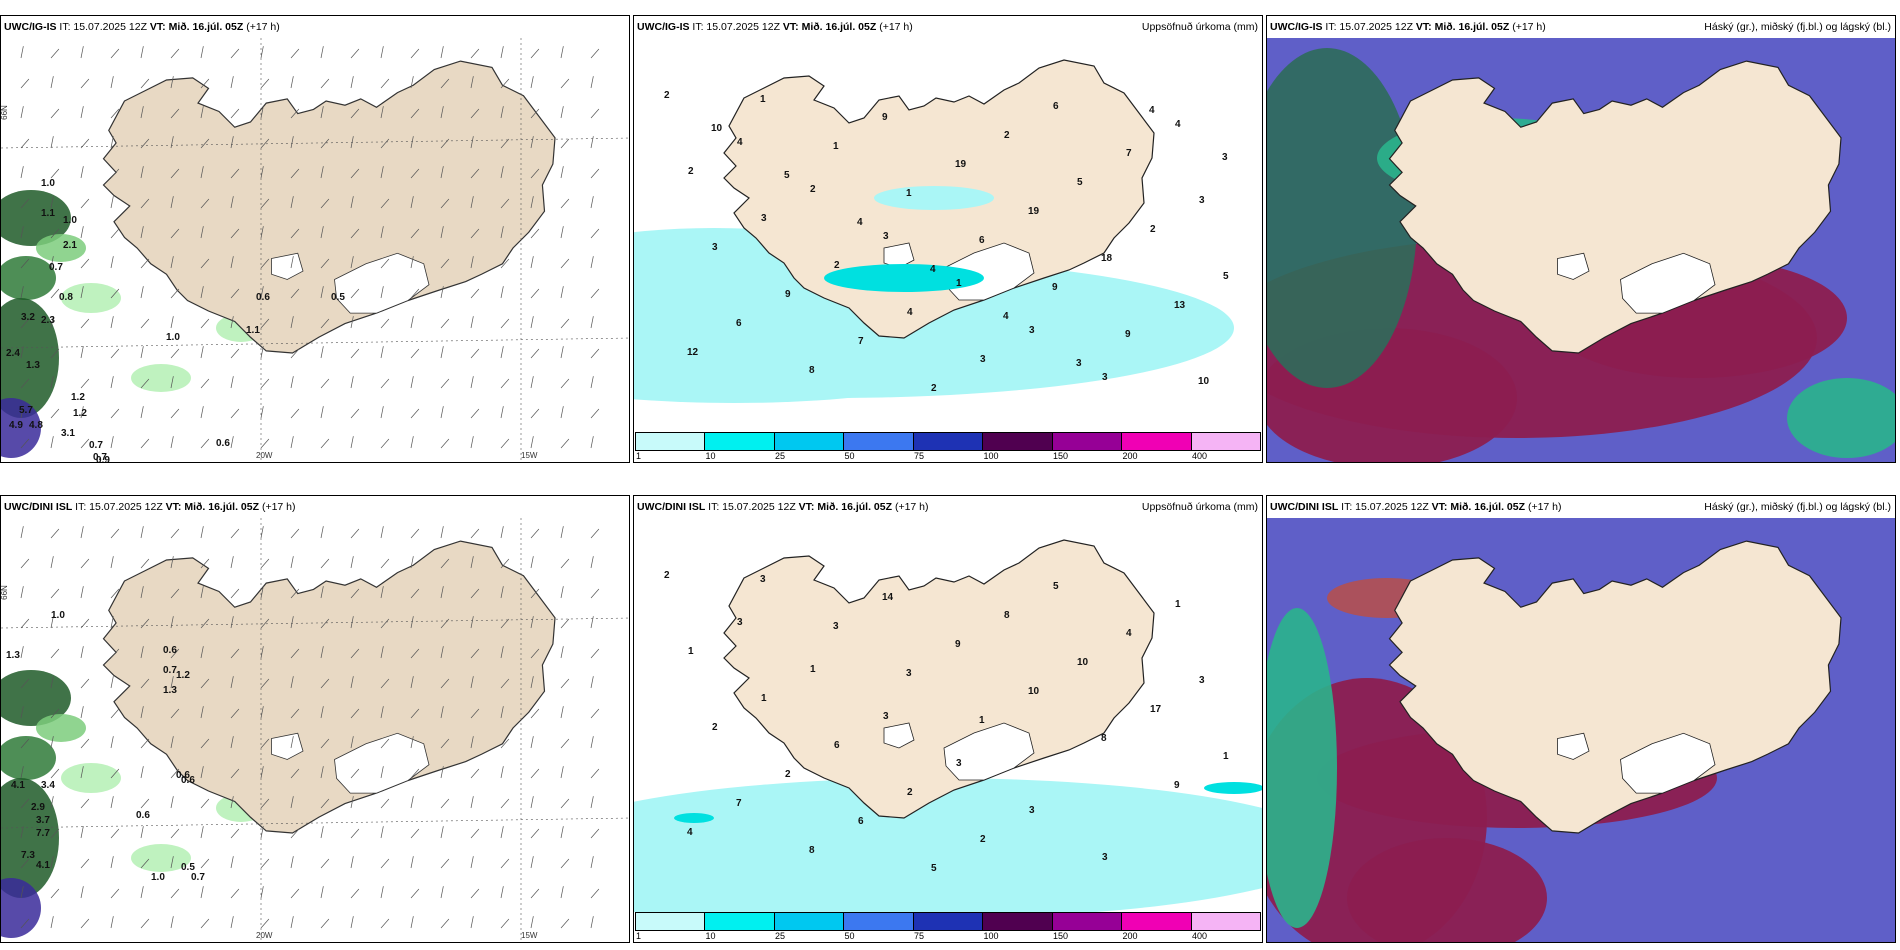 The height and width of the screenshot is (950, 1900). What do you see at coordinates (18, 785) in the screenshot?
I see `wind-value: 4.1` at bounding box center [18, 785].